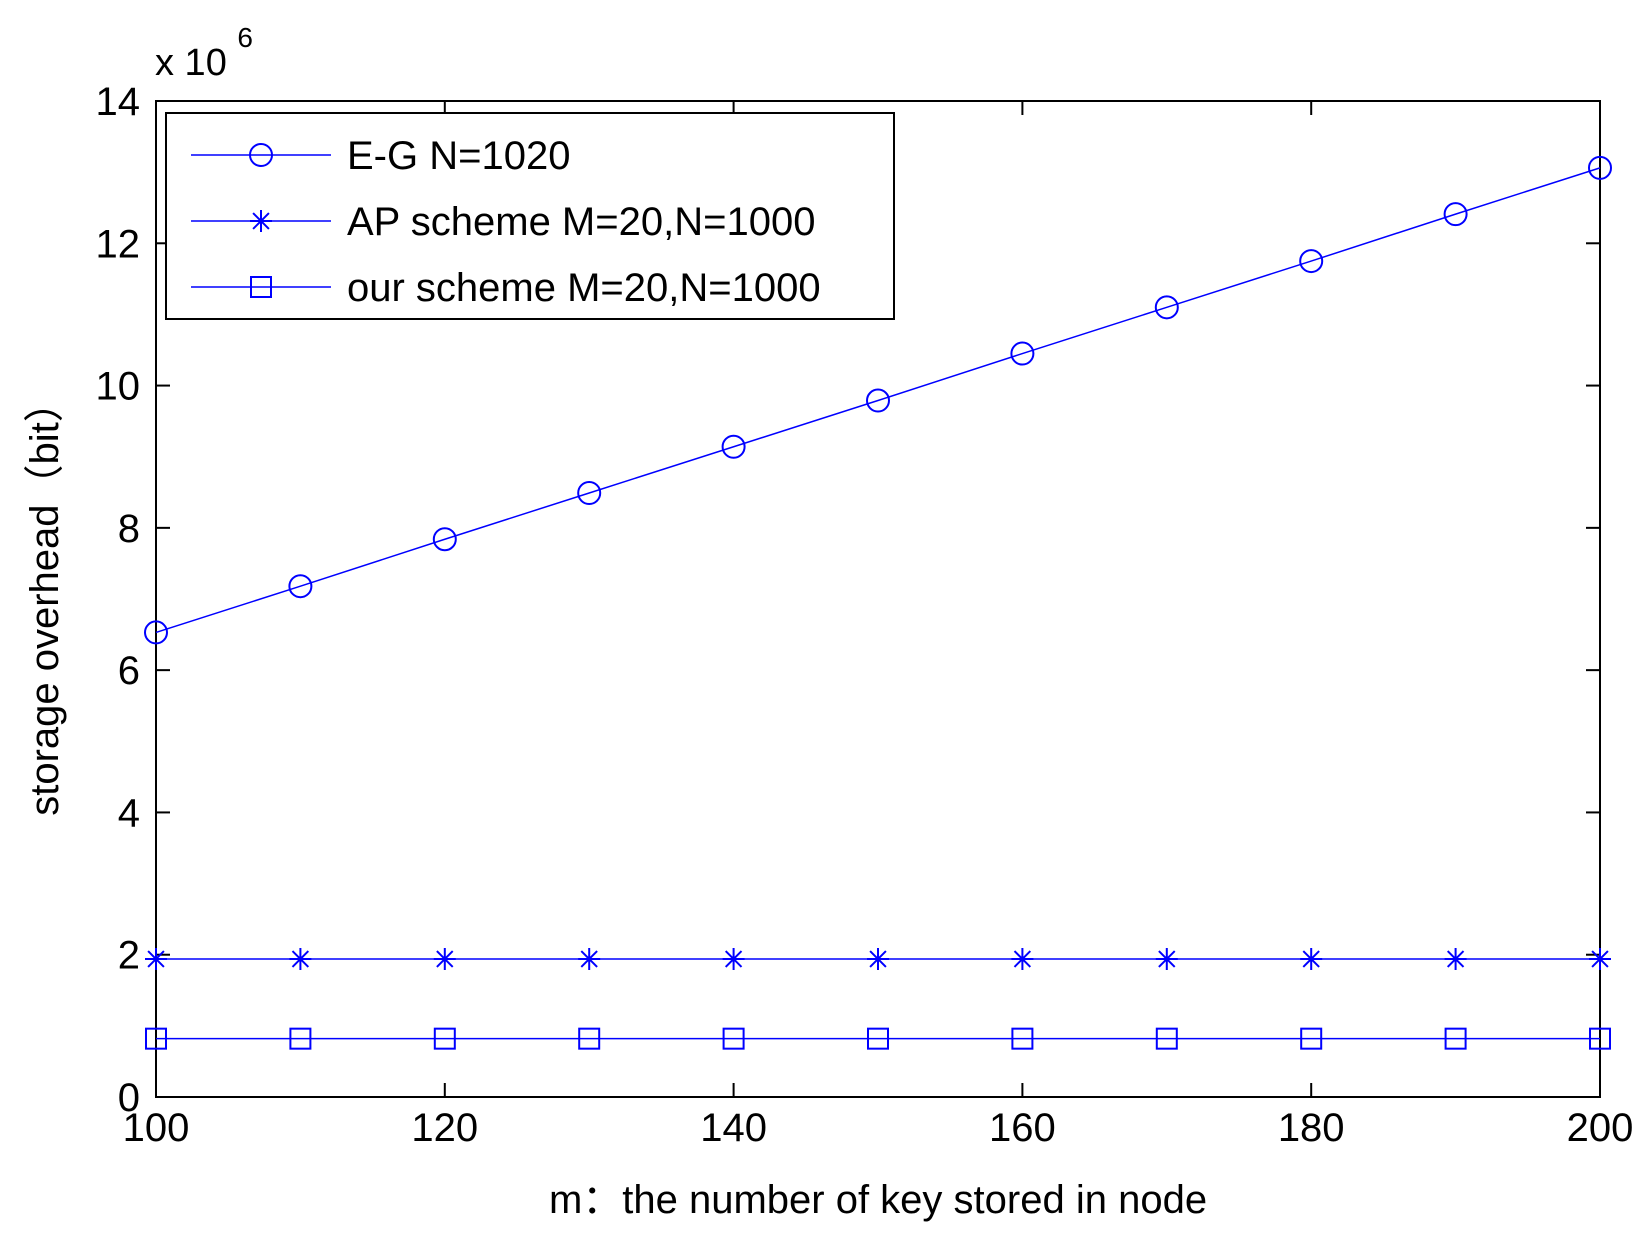  Describe the element at coordinates (156, 1128) in the screenshot. I see `x-tick-label: 100` at that location.